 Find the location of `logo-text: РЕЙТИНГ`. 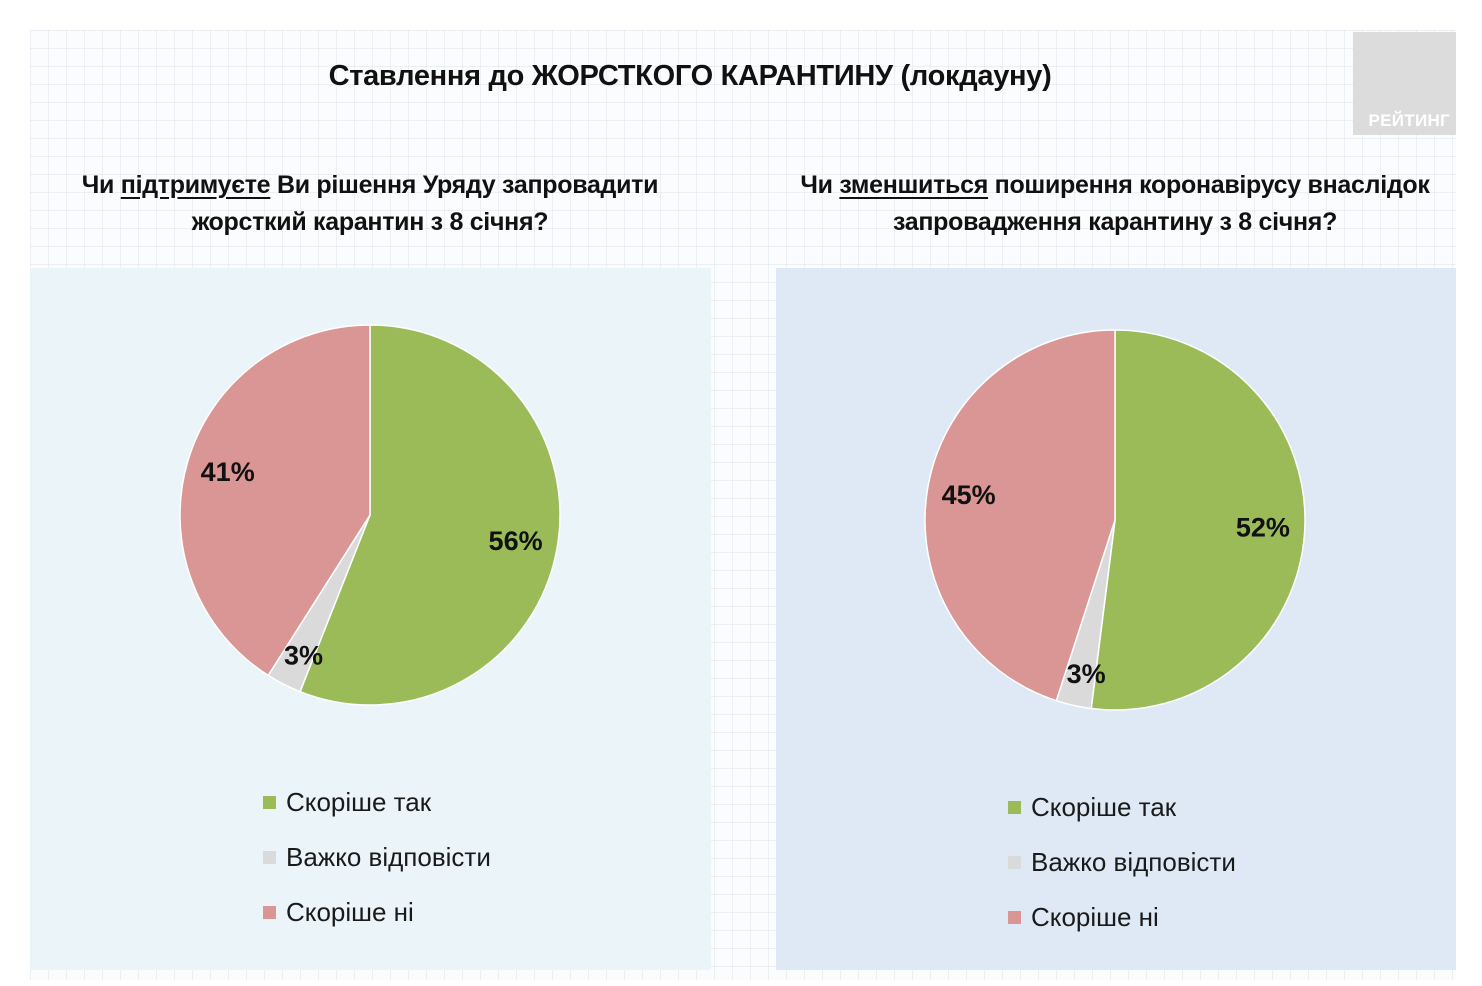

logo-text: РЕЙТИНГ is located at coordinates (1409, 120).